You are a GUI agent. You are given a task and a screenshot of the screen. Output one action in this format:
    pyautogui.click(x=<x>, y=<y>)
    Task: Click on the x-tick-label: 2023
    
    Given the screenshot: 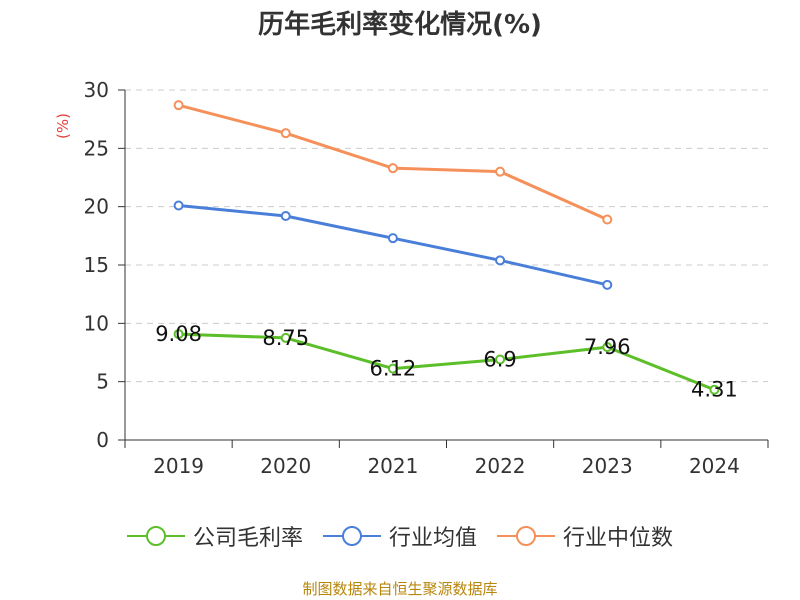 What is the action you would take?
    pyautogui.click(x=607, y=466)
    